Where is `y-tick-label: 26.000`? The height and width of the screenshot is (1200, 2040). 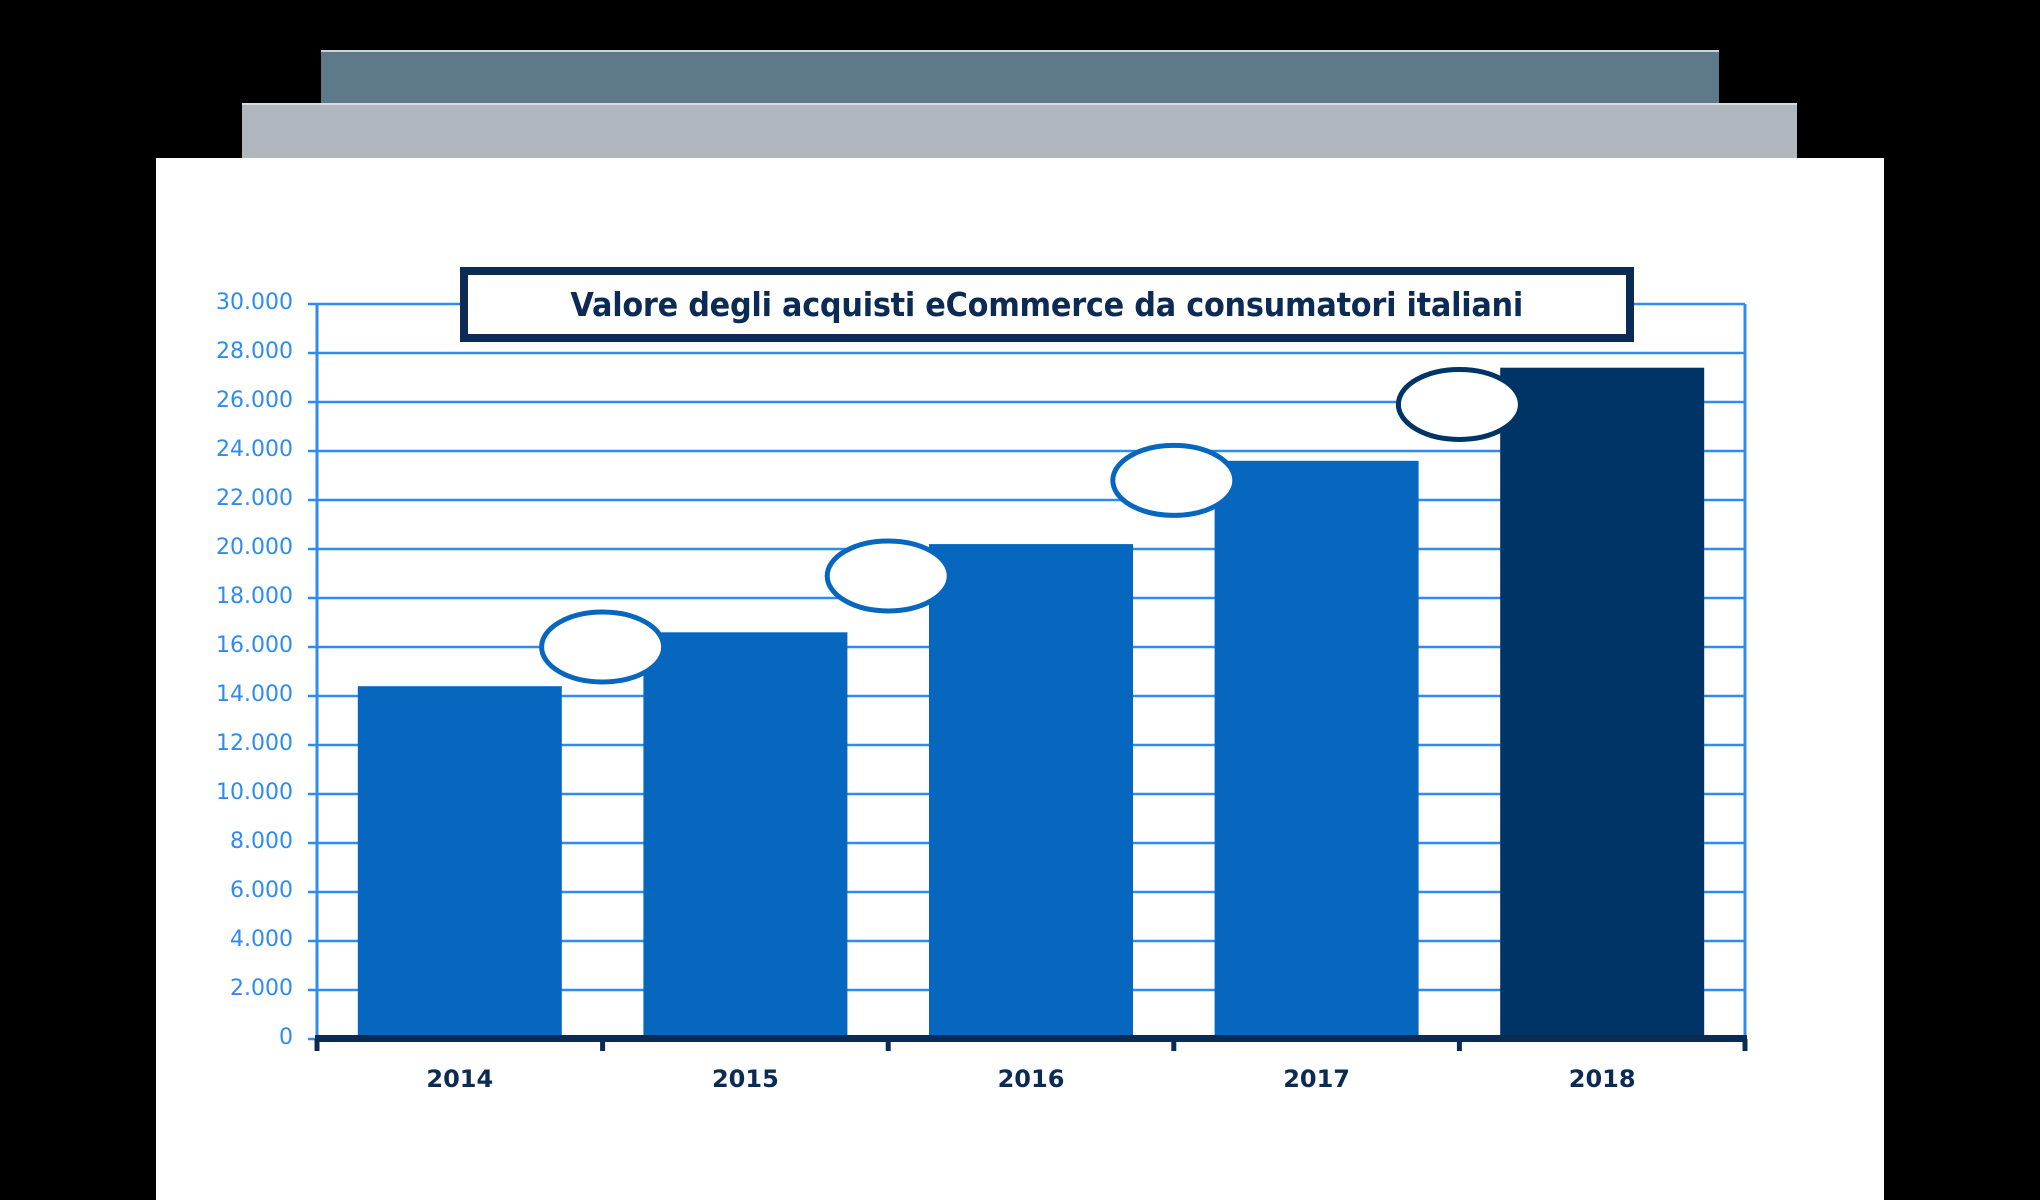 y-tick-label: 26.000 is located at coordinates (254, 400).